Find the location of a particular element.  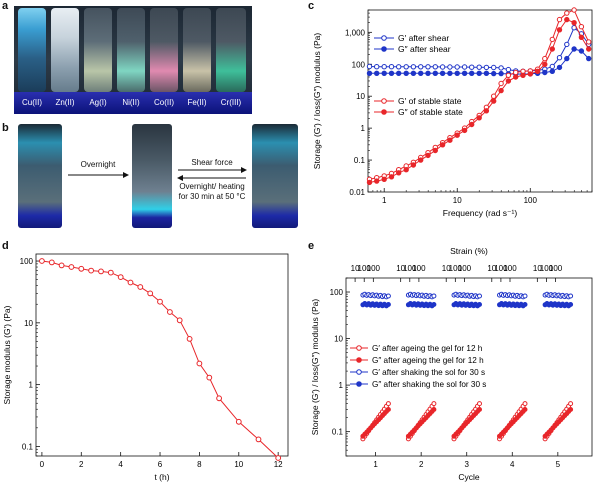

panel-letter-e: e is located at coordinates (311, 246).